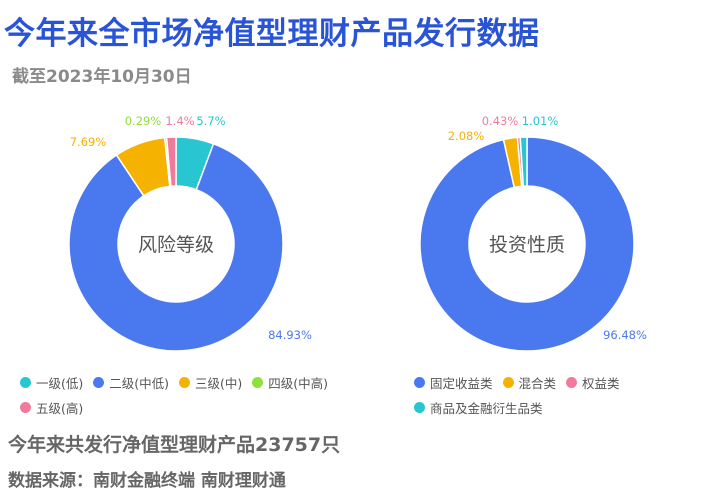  What do you see at coordinates (179, 121) in the screenshot?
I see `data-label: 1.4%` at bounding box center [179, 121].